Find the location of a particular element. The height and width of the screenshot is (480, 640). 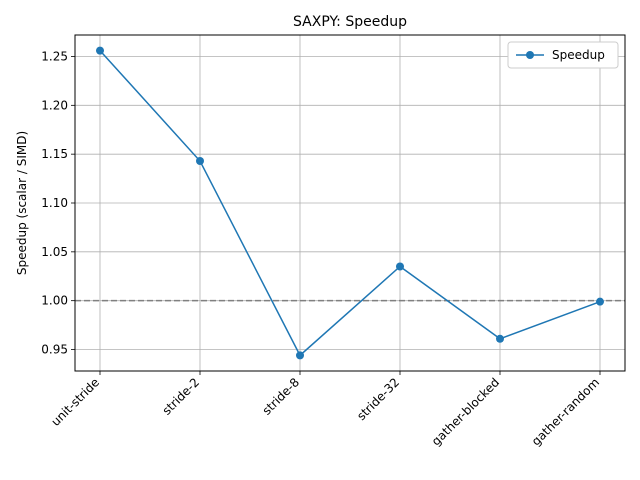

x-tick-label: unit-stride is located at coordinates (76, 402).